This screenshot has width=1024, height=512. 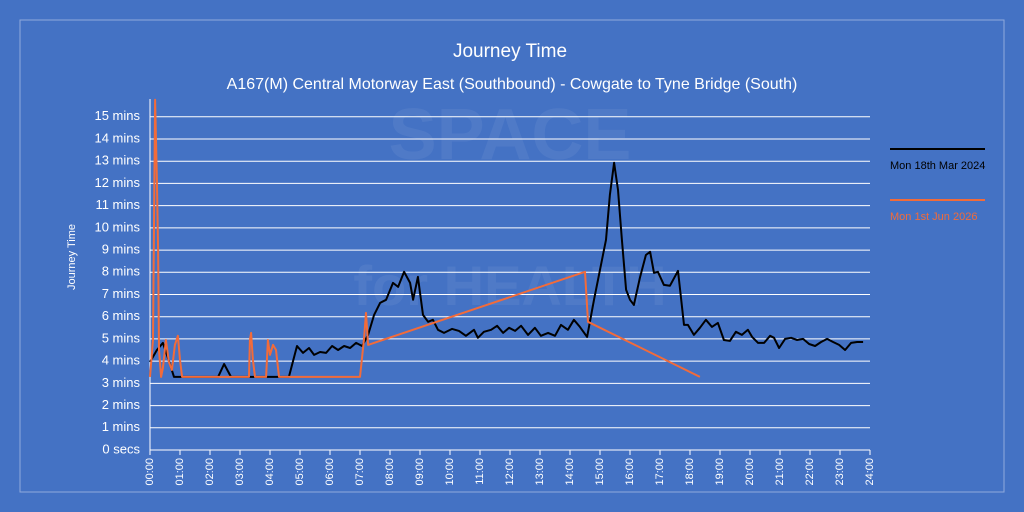 I want to click on chart-title: Journey Time, so click(x=510, y=51).